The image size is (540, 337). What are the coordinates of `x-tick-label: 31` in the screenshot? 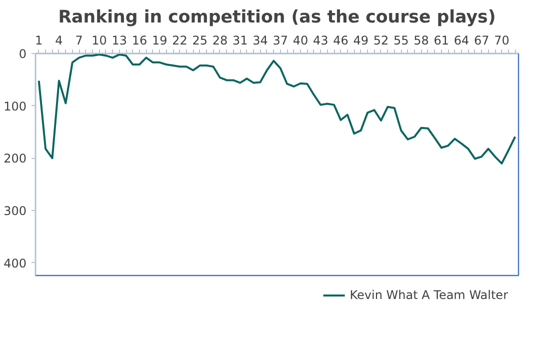 It's located at (240, 41).